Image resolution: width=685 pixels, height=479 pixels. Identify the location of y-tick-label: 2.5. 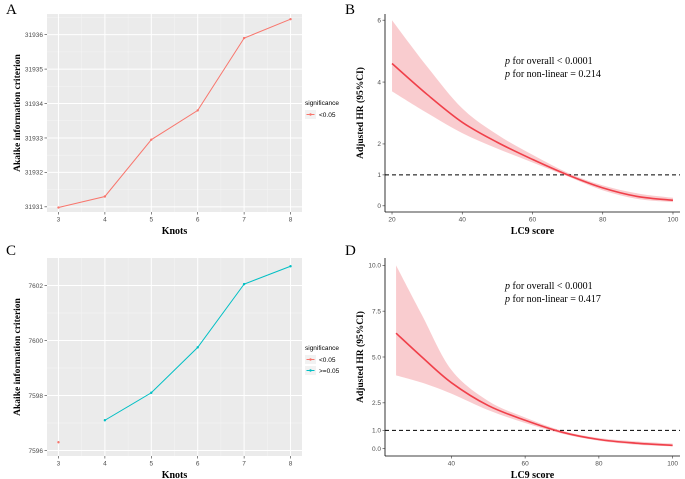
(376, 403).